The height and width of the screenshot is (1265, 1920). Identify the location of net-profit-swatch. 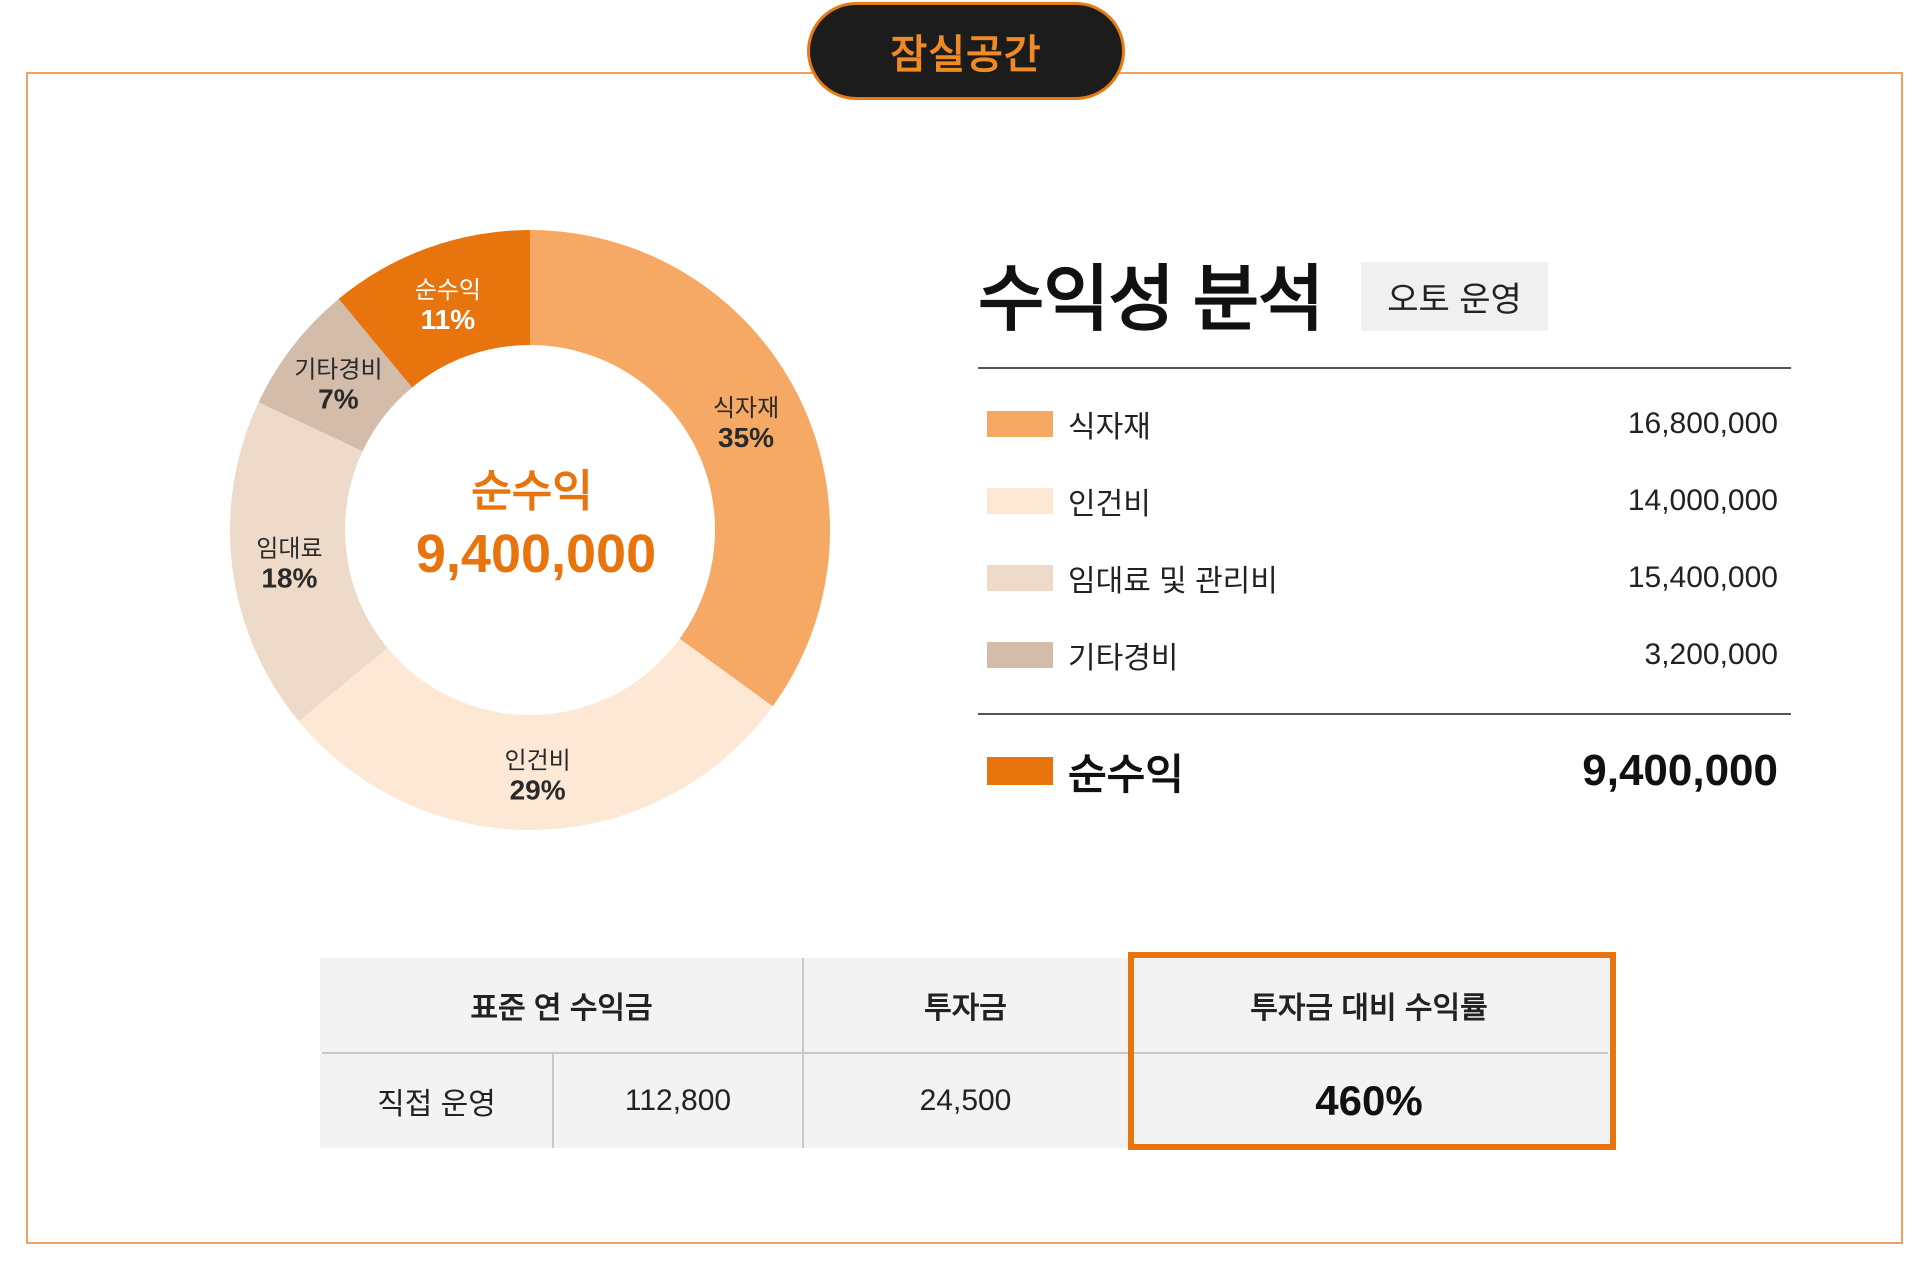
(1020, 771).